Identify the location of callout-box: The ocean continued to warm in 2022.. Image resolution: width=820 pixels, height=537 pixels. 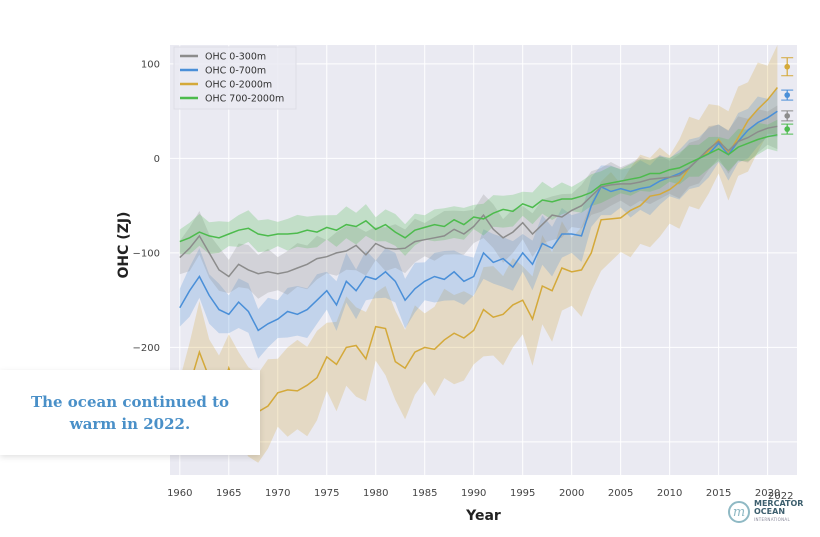
(130, 412).